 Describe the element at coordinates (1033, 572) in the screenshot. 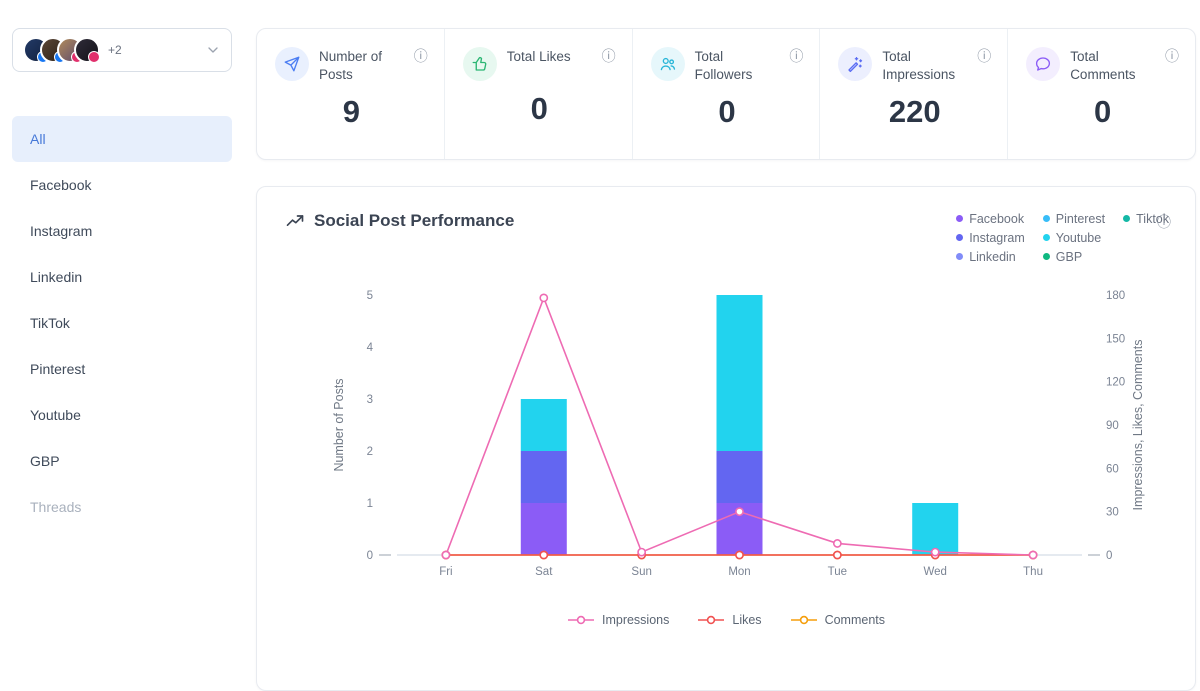

I see `svg-text: Thu` at that location.